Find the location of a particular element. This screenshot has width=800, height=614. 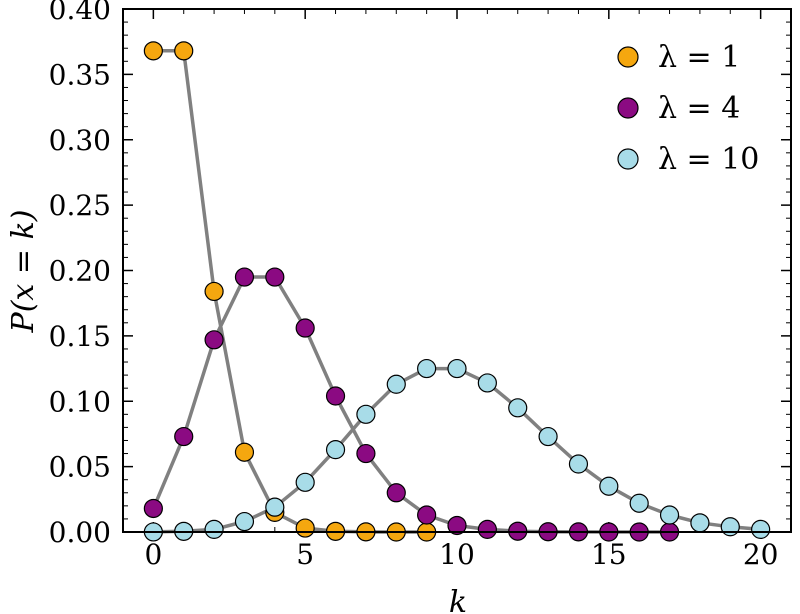

y-tick-label: 0.10 is located at coordinates (80, 401).